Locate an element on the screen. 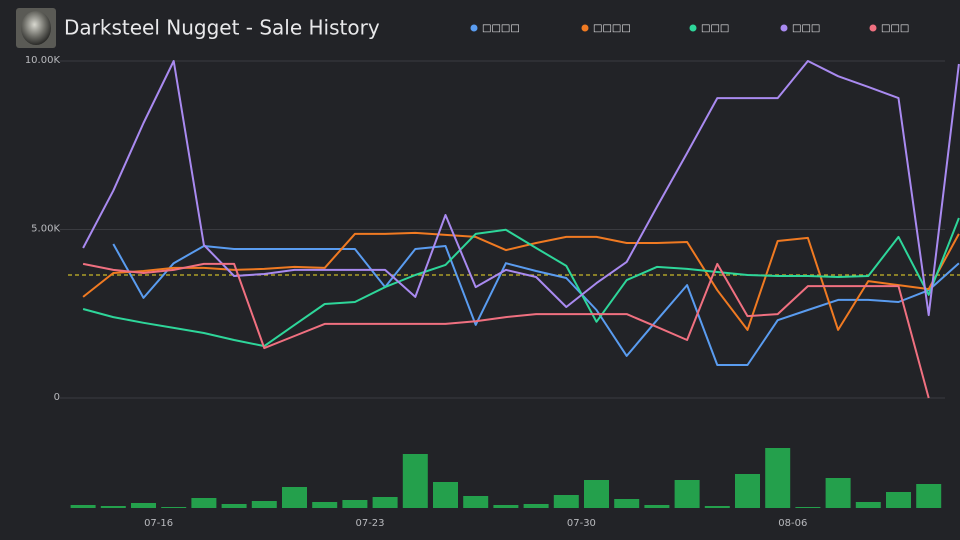 This screenshot has width=960, height=540. y-tick-label: 5.00K is located at coordinates (45, 229).